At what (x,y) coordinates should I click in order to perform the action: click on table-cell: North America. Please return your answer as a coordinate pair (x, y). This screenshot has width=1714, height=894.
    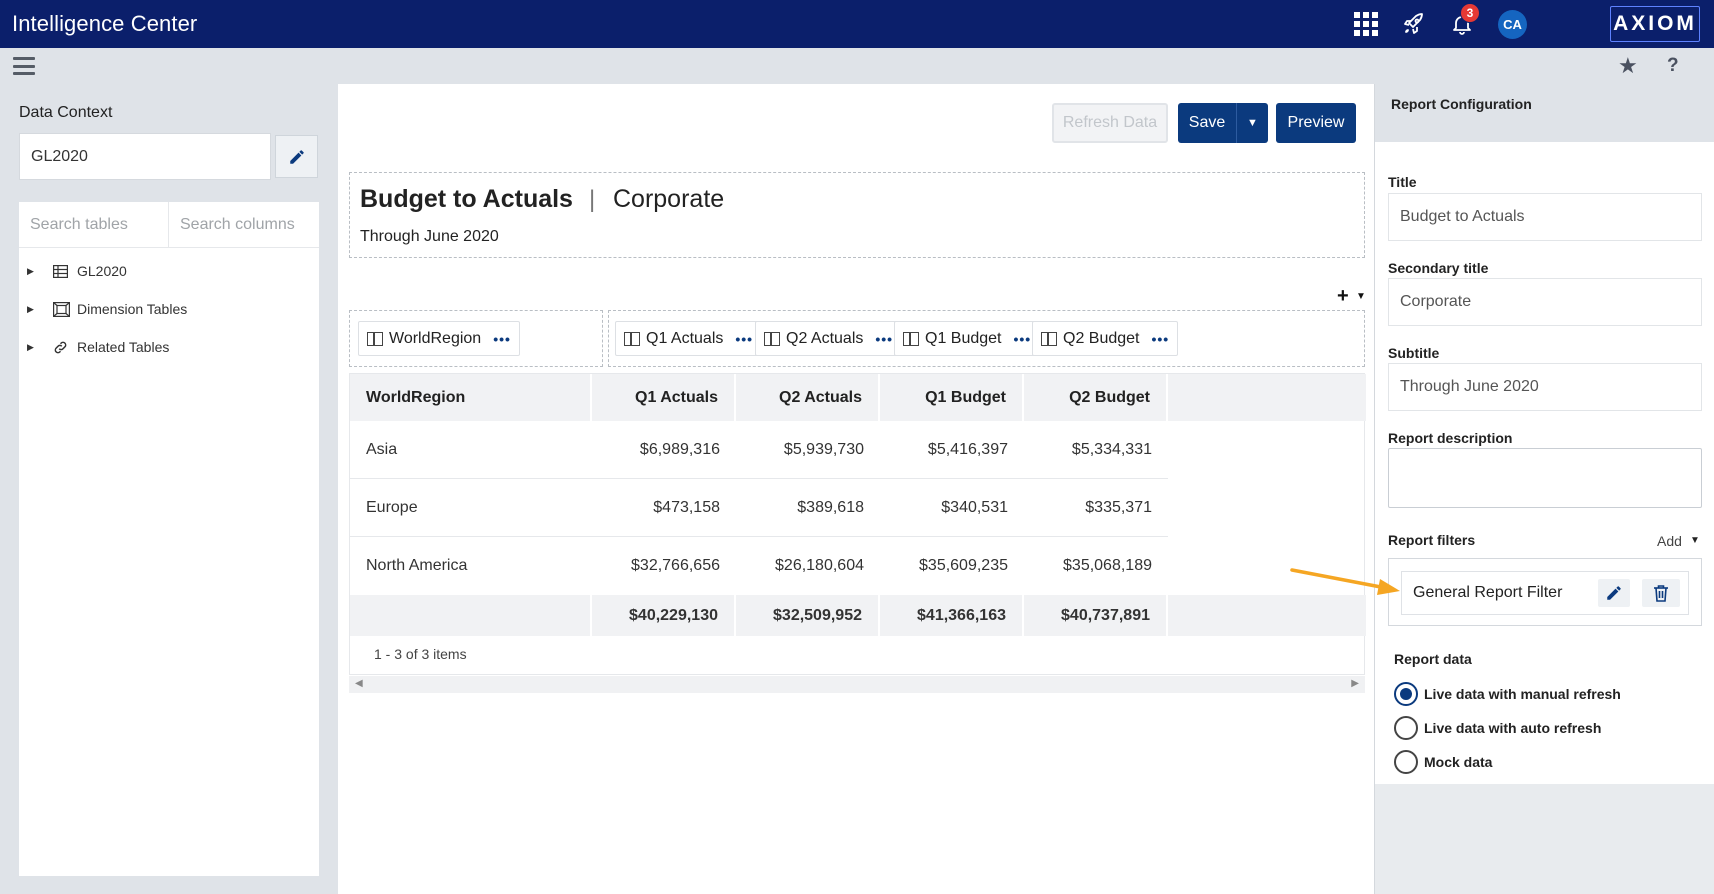
    Looking at the image, I should click on (417, 565).